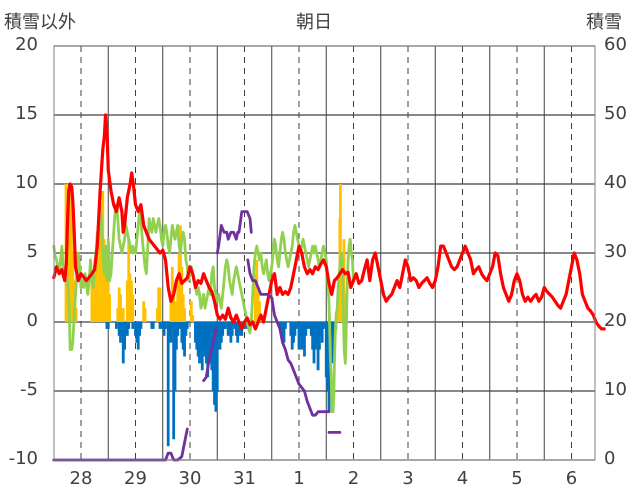 The image size is (636, 501). I want to click on x-tick-label: 1, so click(299, 478).